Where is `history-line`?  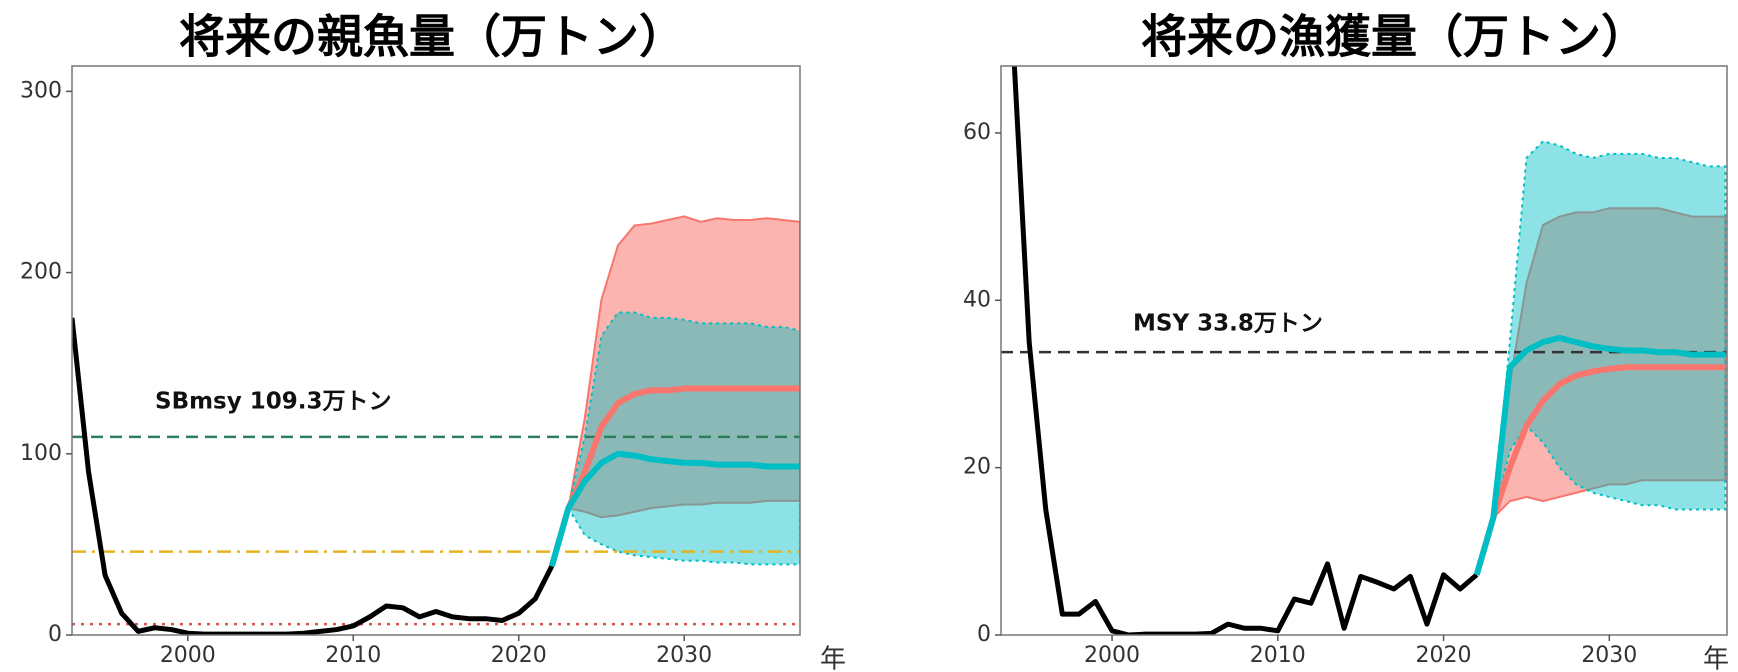
history-line is located at coordinates (313, 476).